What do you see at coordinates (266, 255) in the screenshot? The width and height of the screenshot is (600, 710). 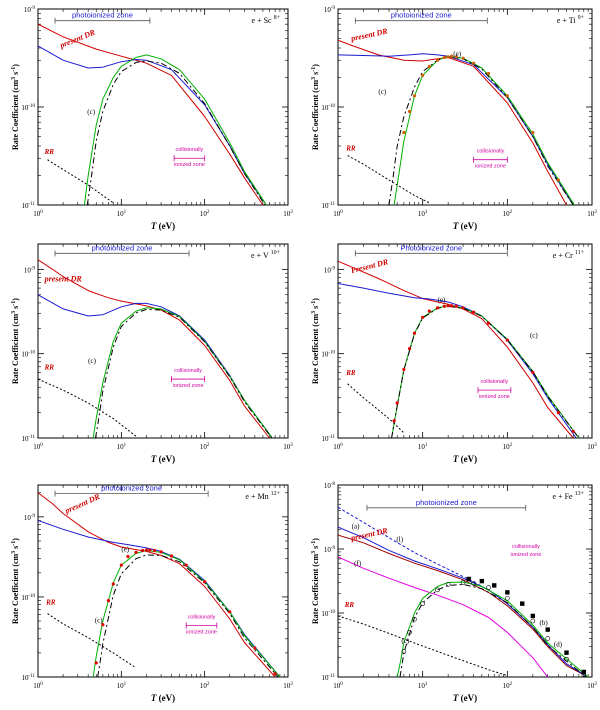 I see `ion-label: e + V 10+` at bounding box center [266, 255].